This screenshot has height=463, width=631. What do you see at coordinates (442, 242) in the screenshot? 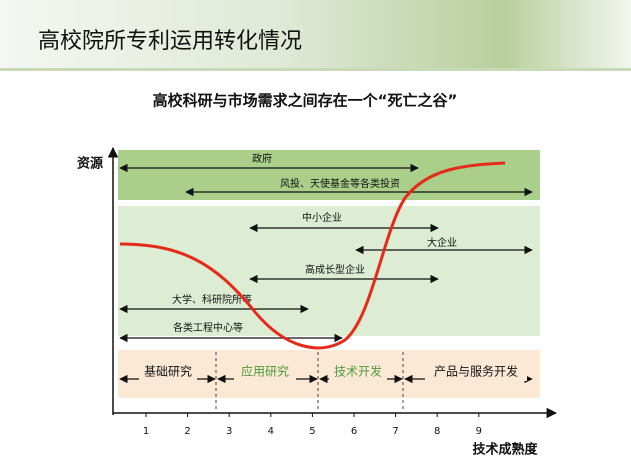
I see `arrow-label: 大企业` at bounding box center [442, 242].